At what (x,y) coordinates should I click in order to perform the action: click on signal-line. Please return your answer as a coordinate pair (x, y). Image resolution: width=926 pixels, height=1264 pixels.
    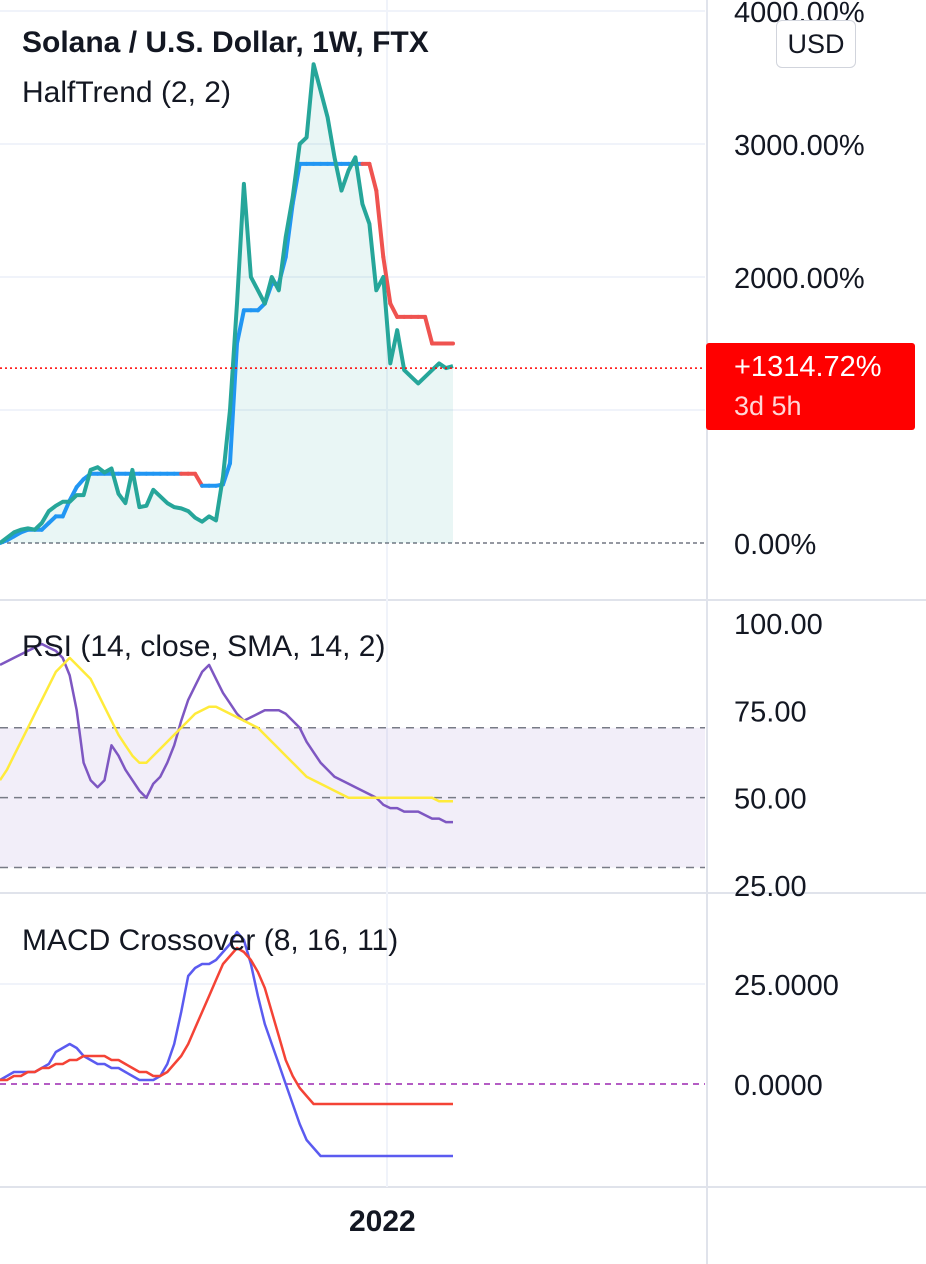
    Looking at the image, I should click on (226, 1026).